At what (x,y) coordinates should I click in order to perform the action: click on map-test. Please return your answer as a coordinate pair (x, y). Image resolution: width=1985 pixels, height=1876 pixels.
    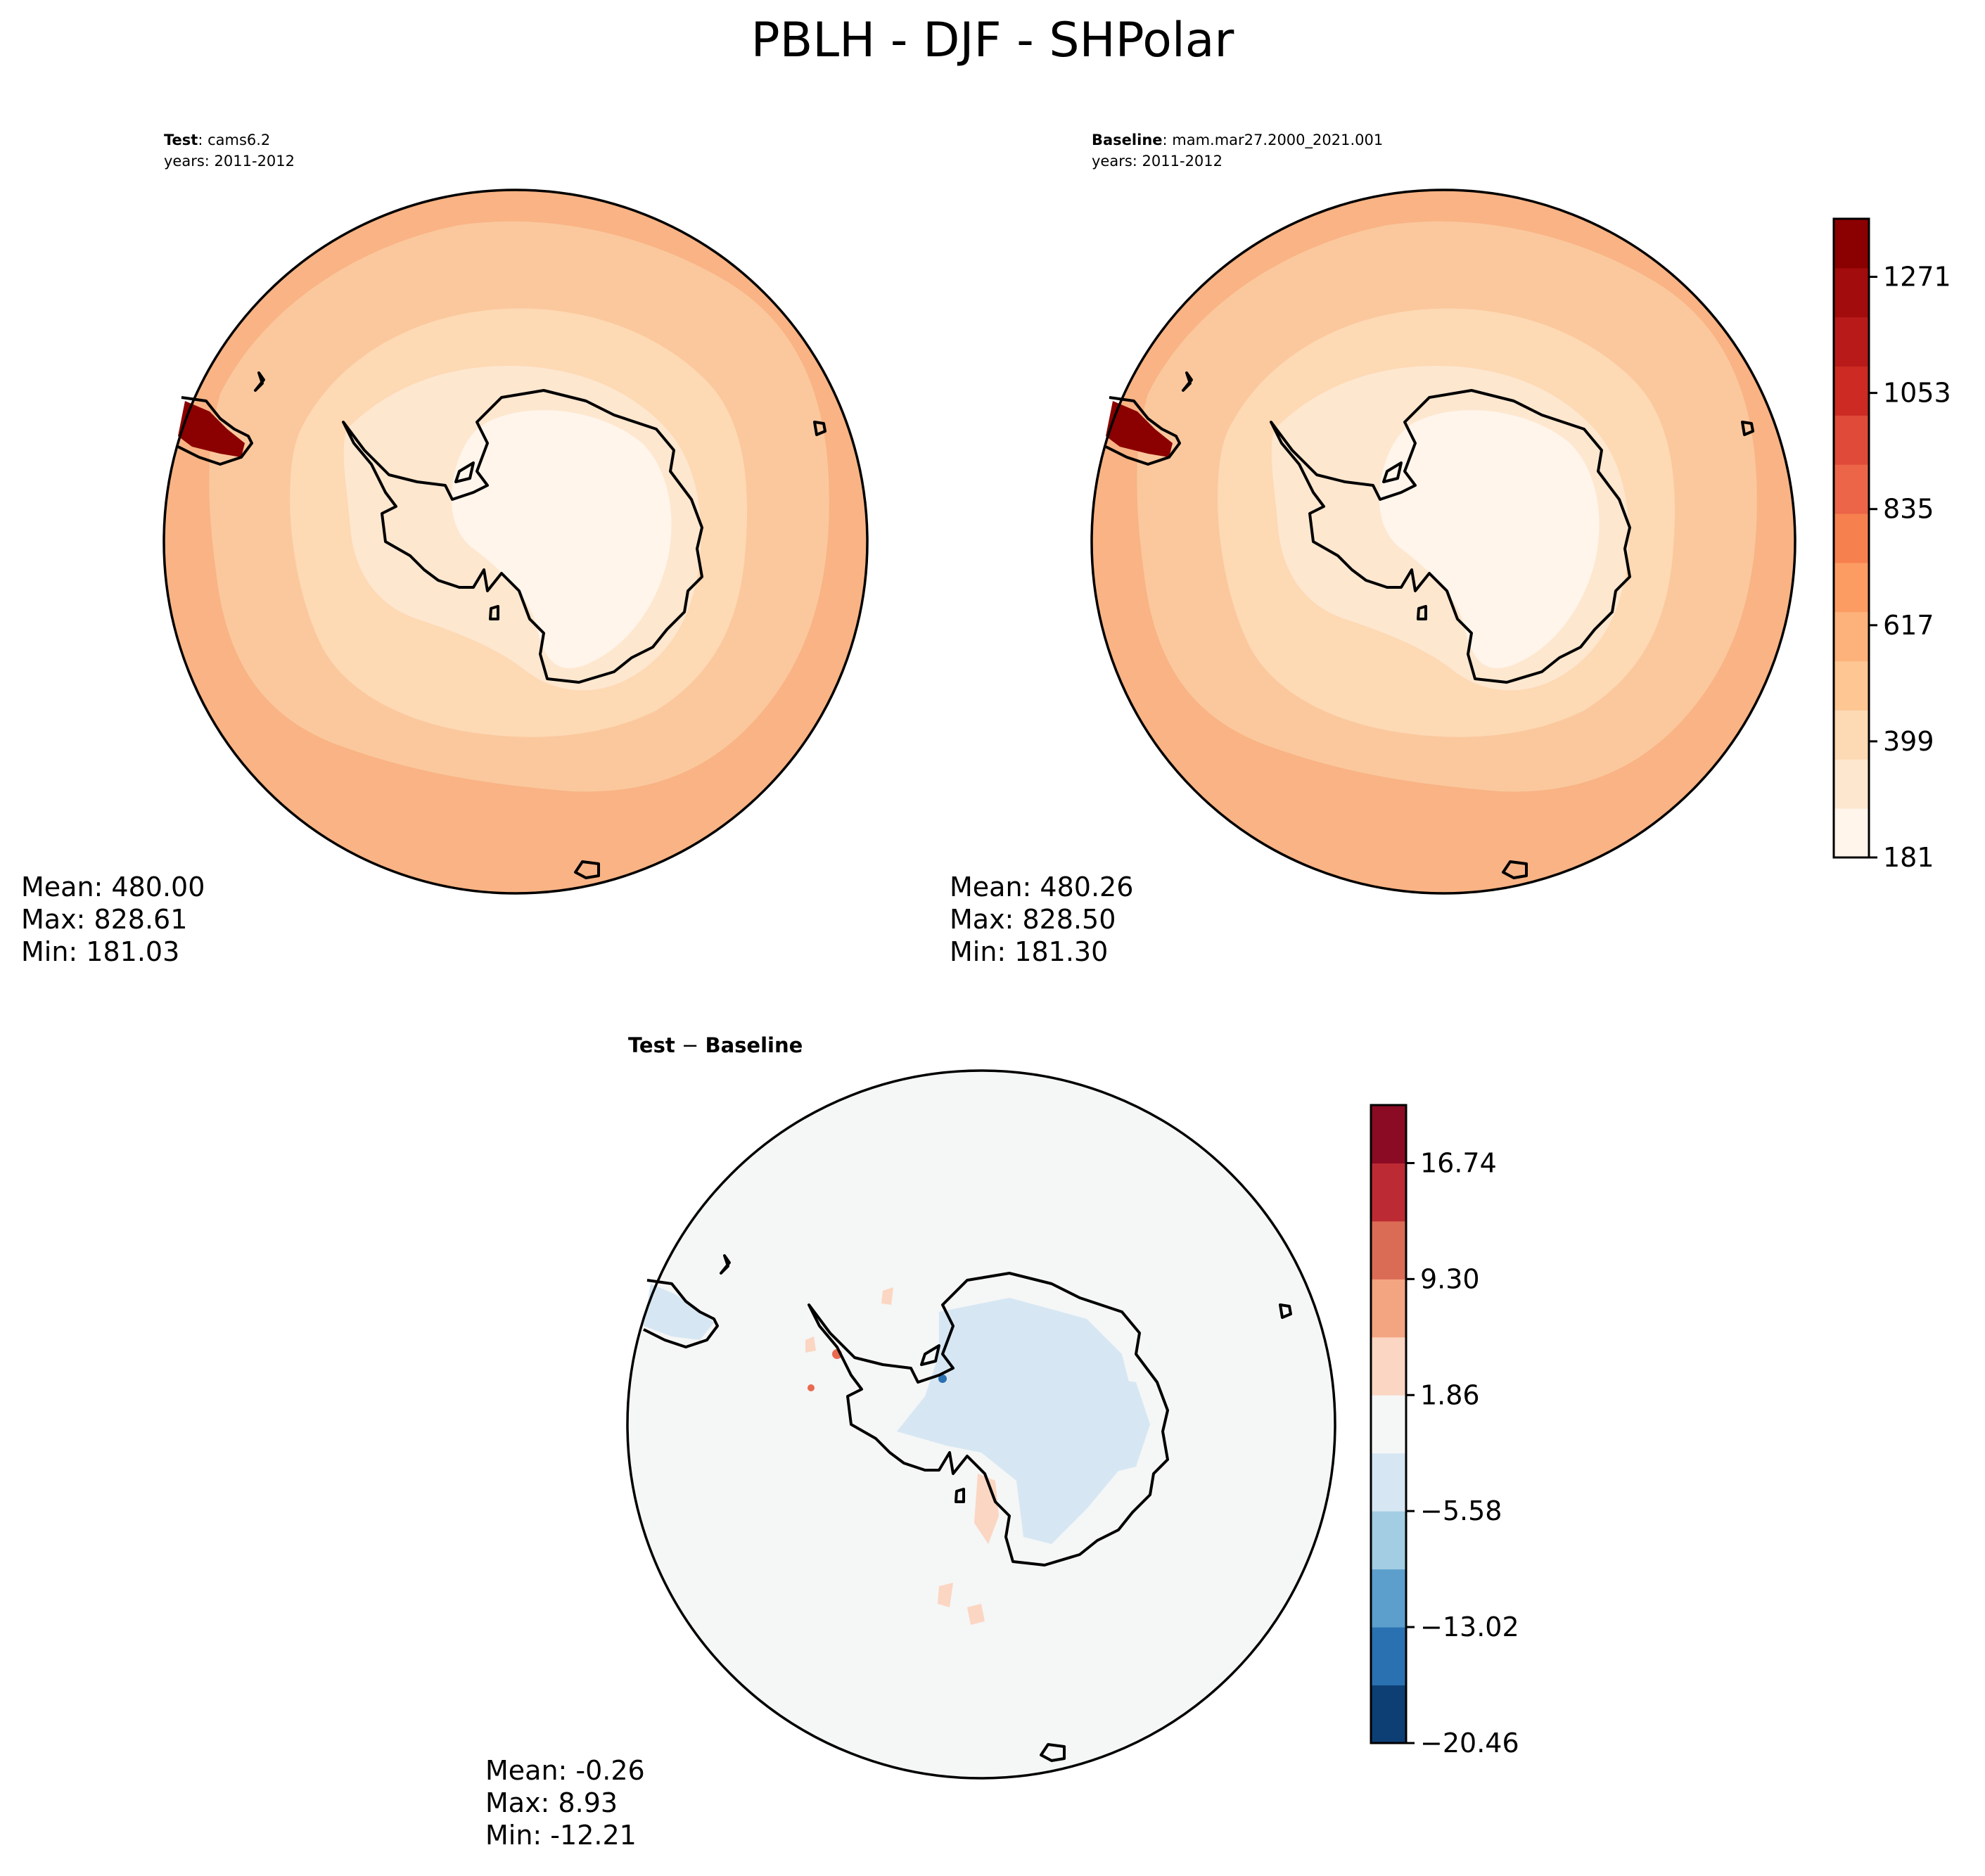
    Looking at the image, I should click on (515, 542).